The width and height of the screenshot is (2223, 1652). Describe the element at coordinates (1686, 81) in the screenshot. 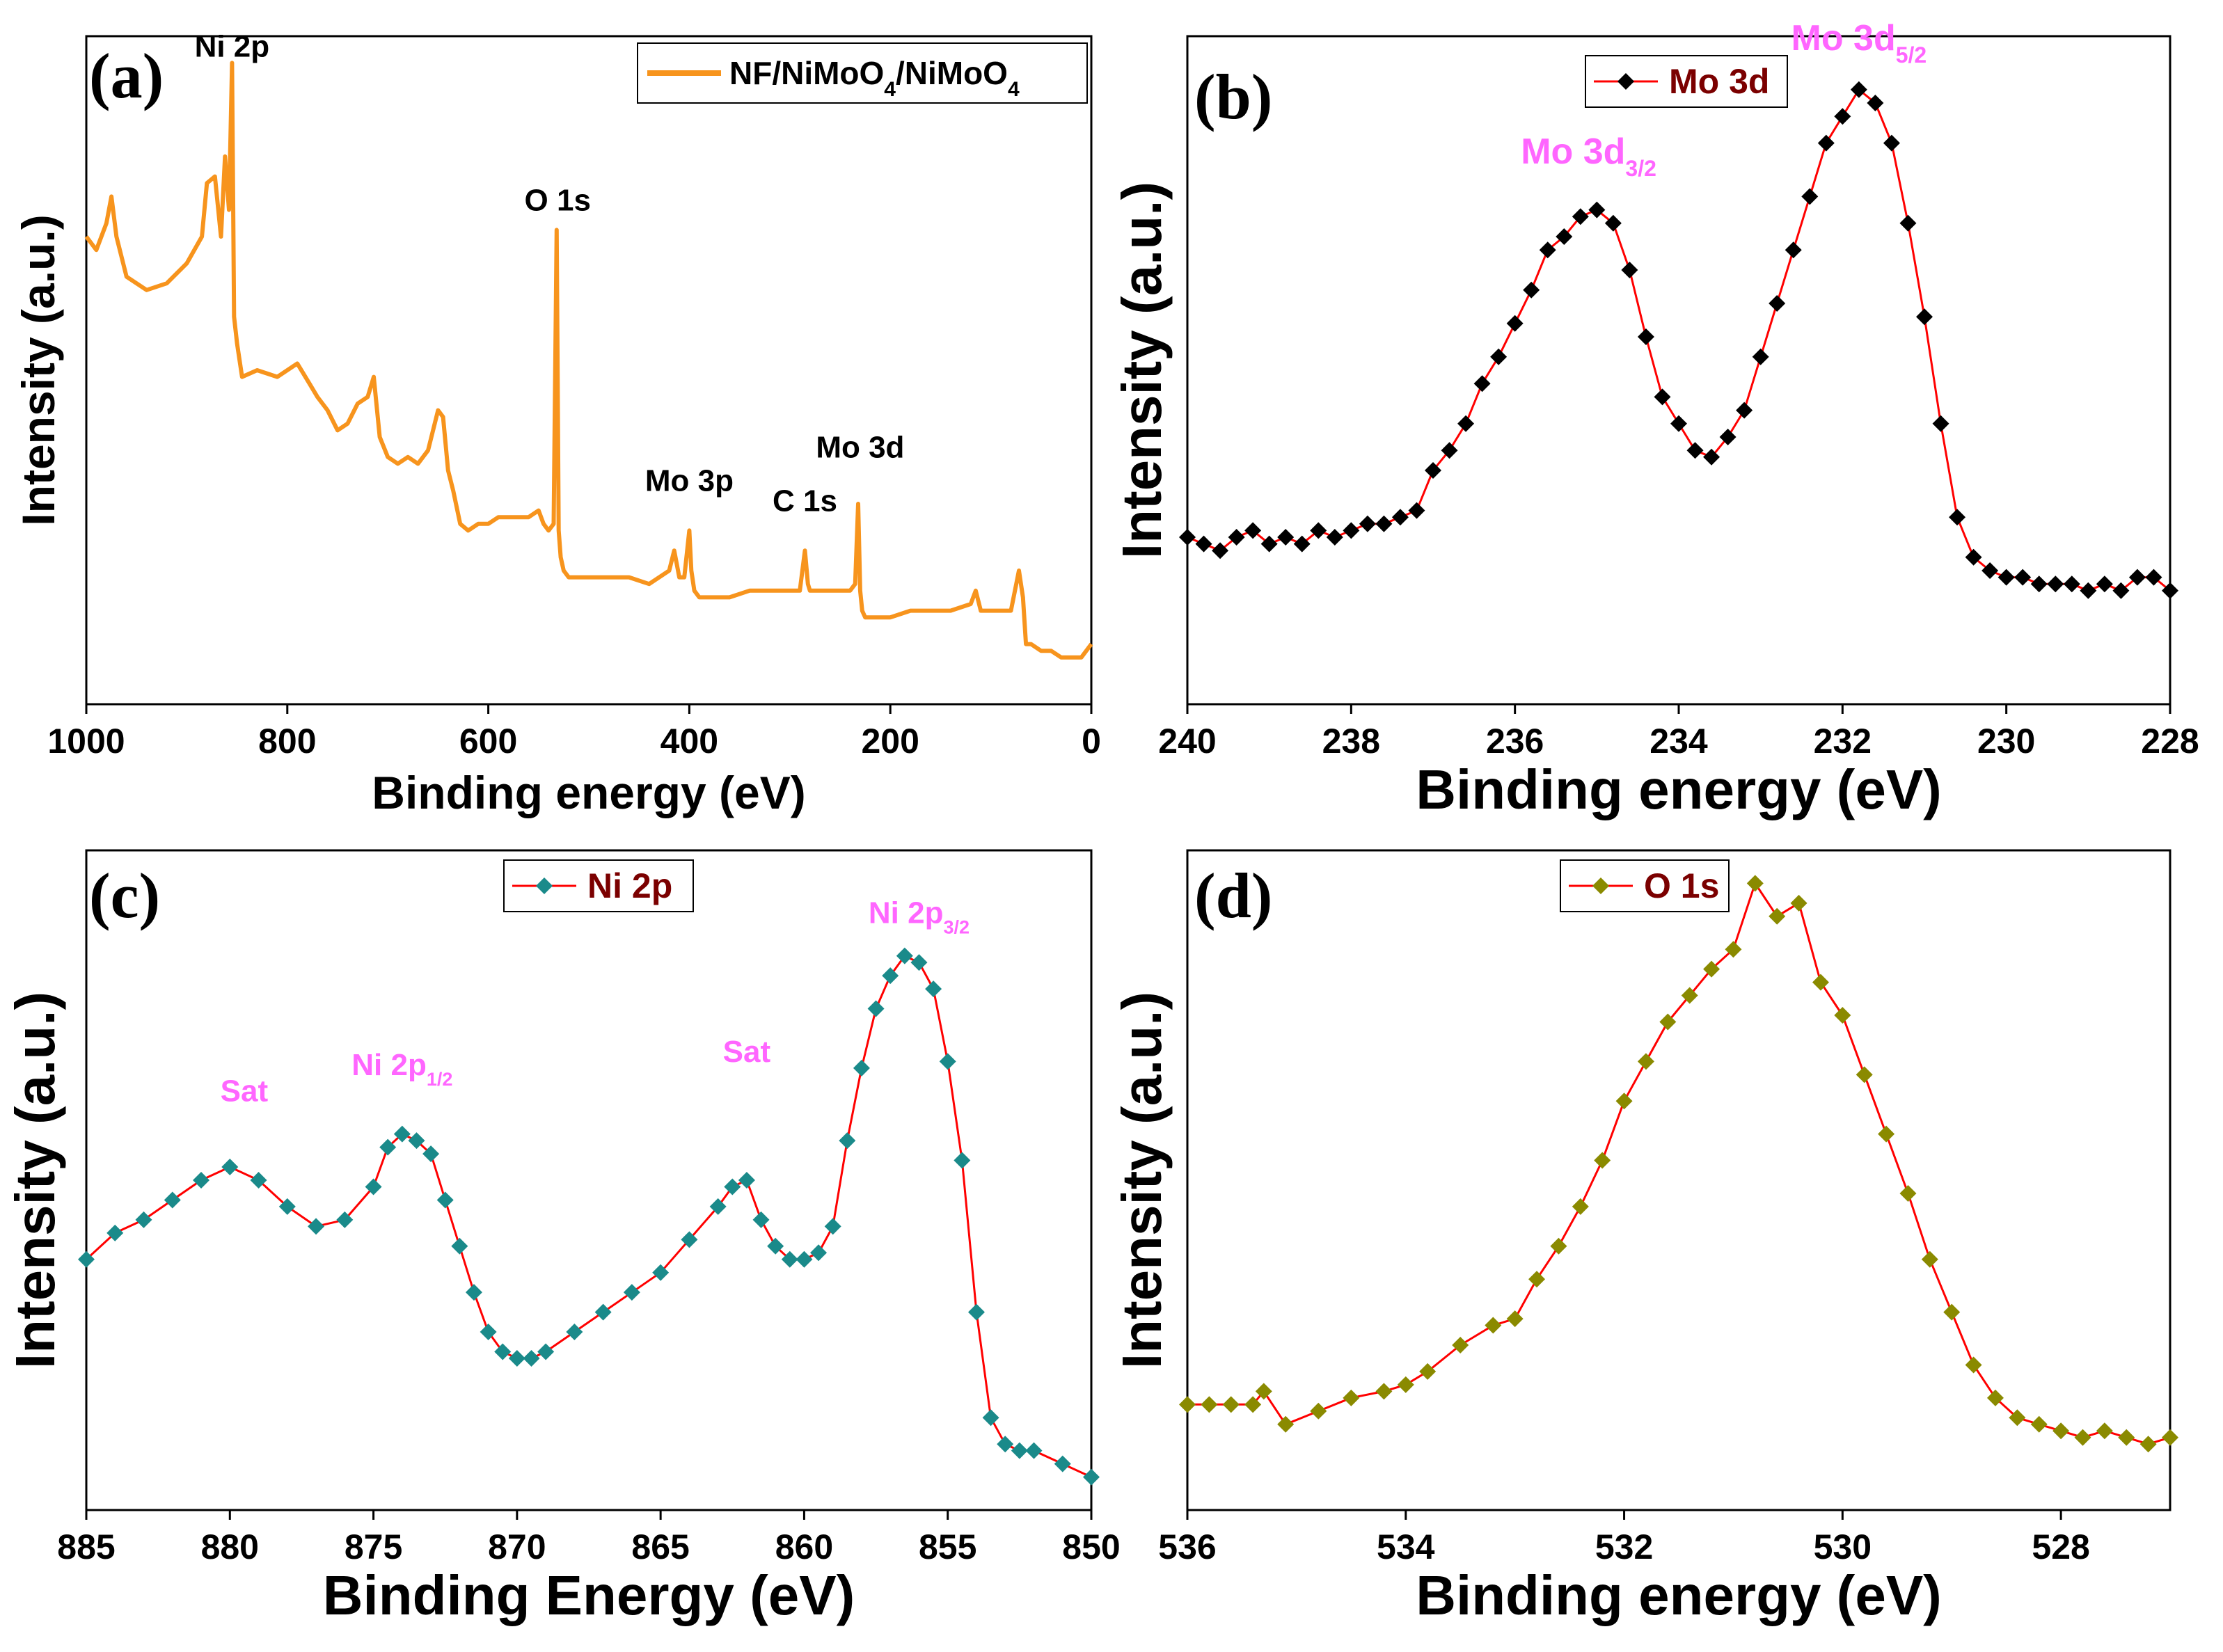

I see `legend: Mo 3d` at that location.